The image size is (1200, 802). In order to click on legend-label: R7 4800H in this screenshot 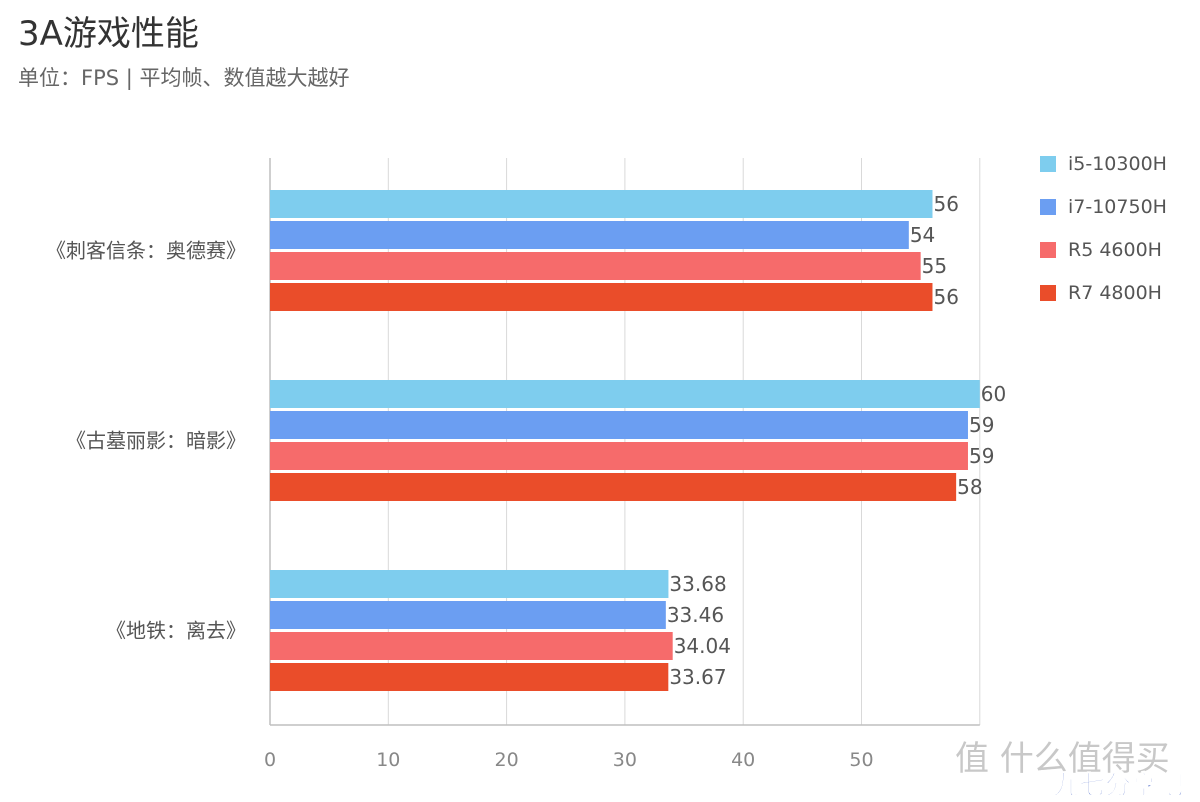, I will do `click(1115, 293)`.